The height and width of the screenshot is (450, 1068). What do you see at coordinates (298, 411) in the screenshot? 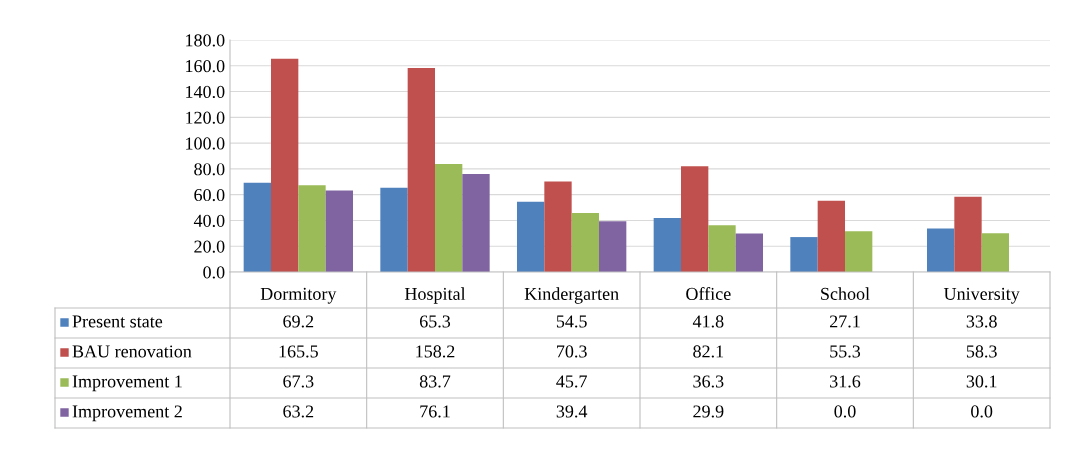
I see `data-label: 63.2` at bounding box center [298, 411].